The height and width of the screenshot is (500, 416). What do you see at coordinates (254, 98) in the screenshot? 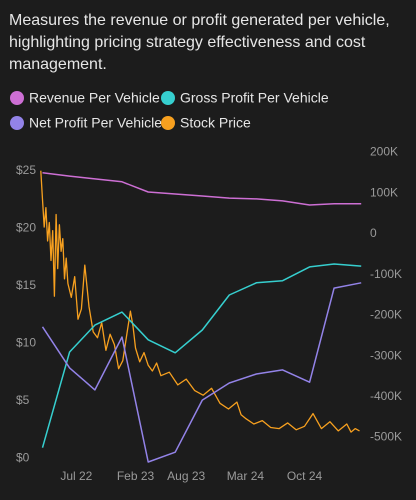
I see `legend-label: Gross Profit Per Vehicle` at bounding box center [254, 98].